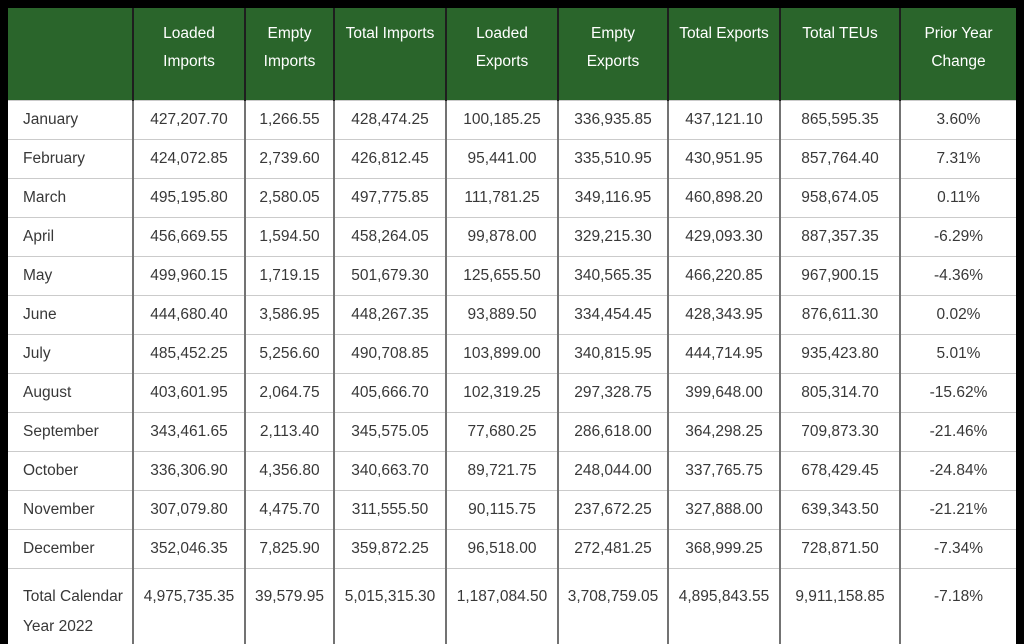 This screenshot has height=644, width=1024. I want to click on value-cell: 39,579.95, so click(289, 606).